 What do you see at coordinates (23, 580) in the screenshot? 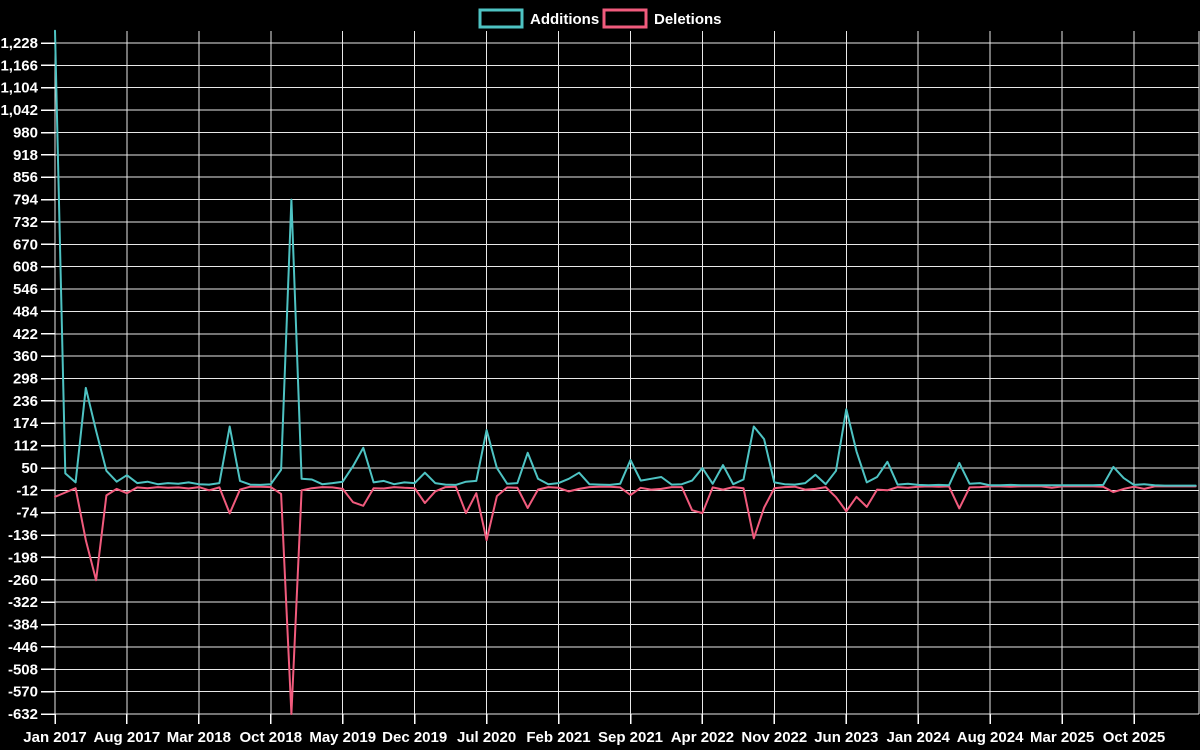
I see `y-tick-label: -260` at bounding box center [23, 580].